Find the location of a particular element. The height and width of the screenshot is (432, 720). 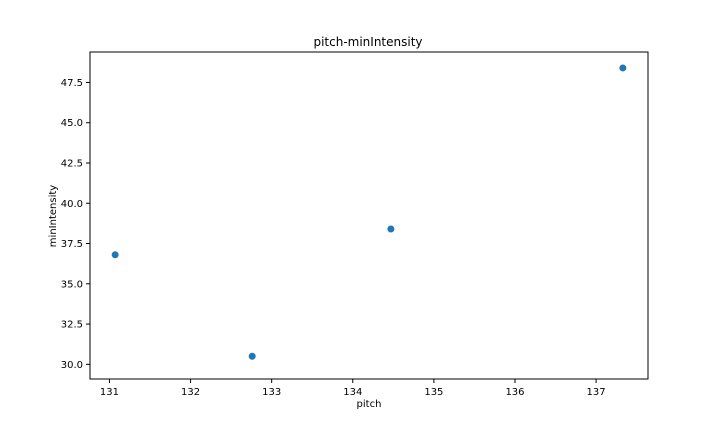

y-tick-label: 45.0 is located at coordinates (72, 123).